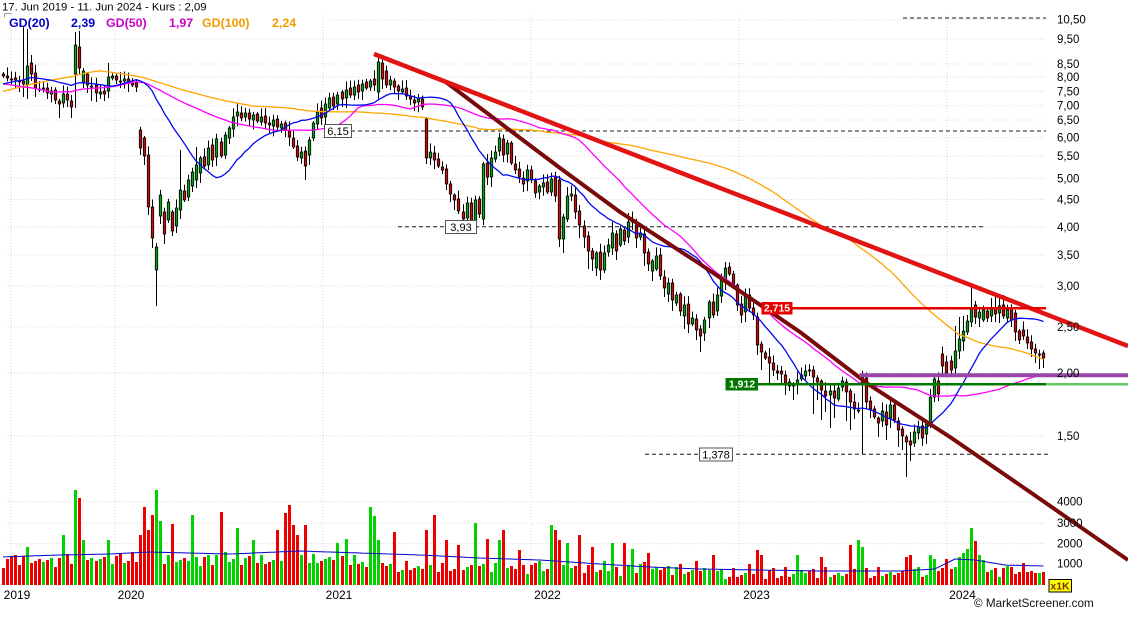  I want to click on svg-text: 1,50, so click(1068, 437).